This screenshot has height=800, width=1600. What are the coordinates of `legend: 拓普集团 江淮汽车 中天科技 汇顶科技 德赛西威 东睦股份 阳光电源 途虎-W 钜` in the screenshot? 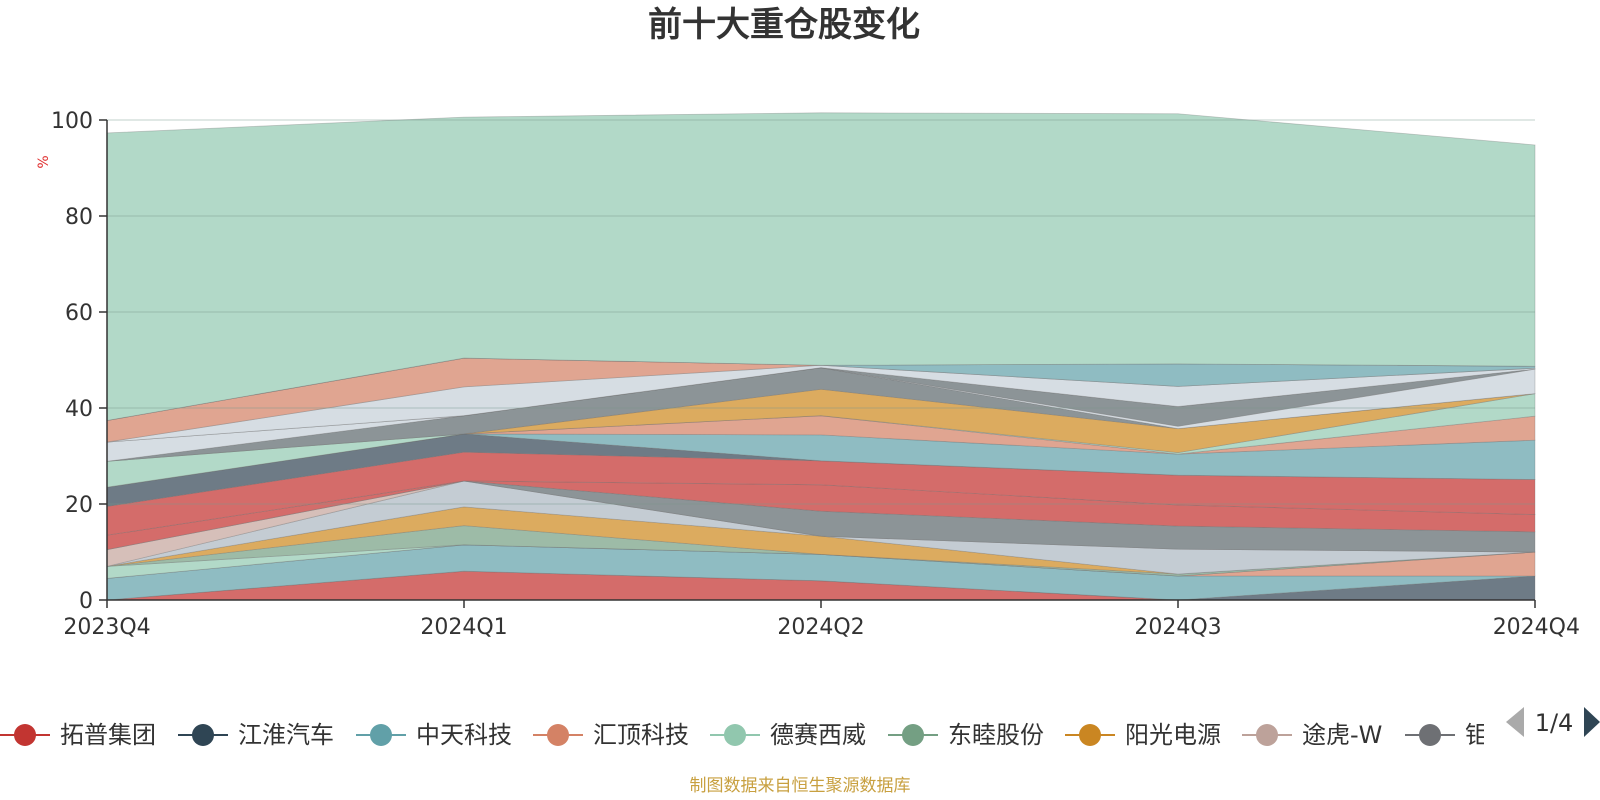 It's located at (800, 735).